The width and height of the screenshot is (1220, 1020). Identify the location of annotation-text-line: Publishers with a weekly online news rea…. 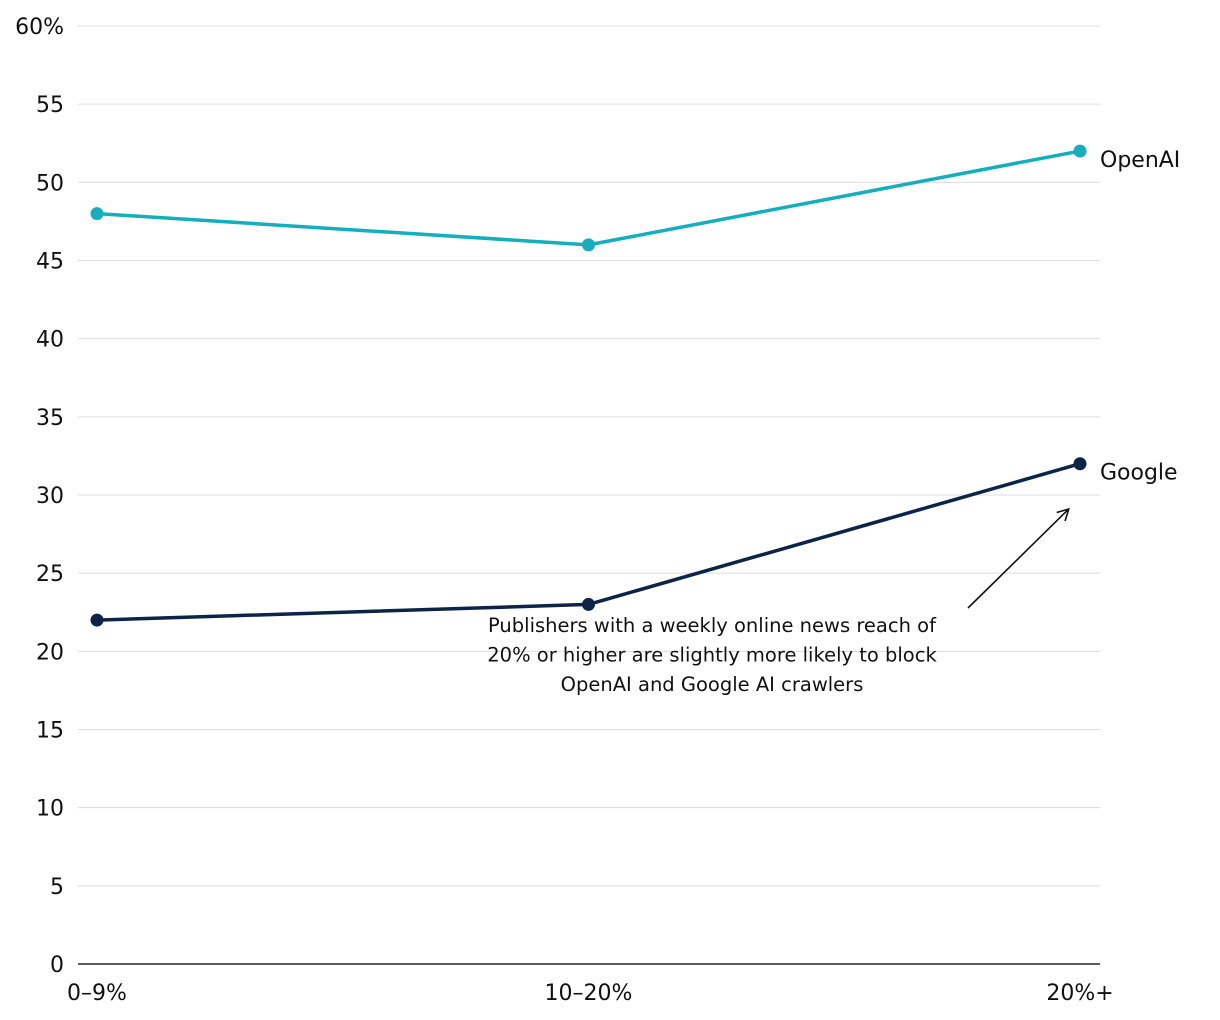
(712, 625).